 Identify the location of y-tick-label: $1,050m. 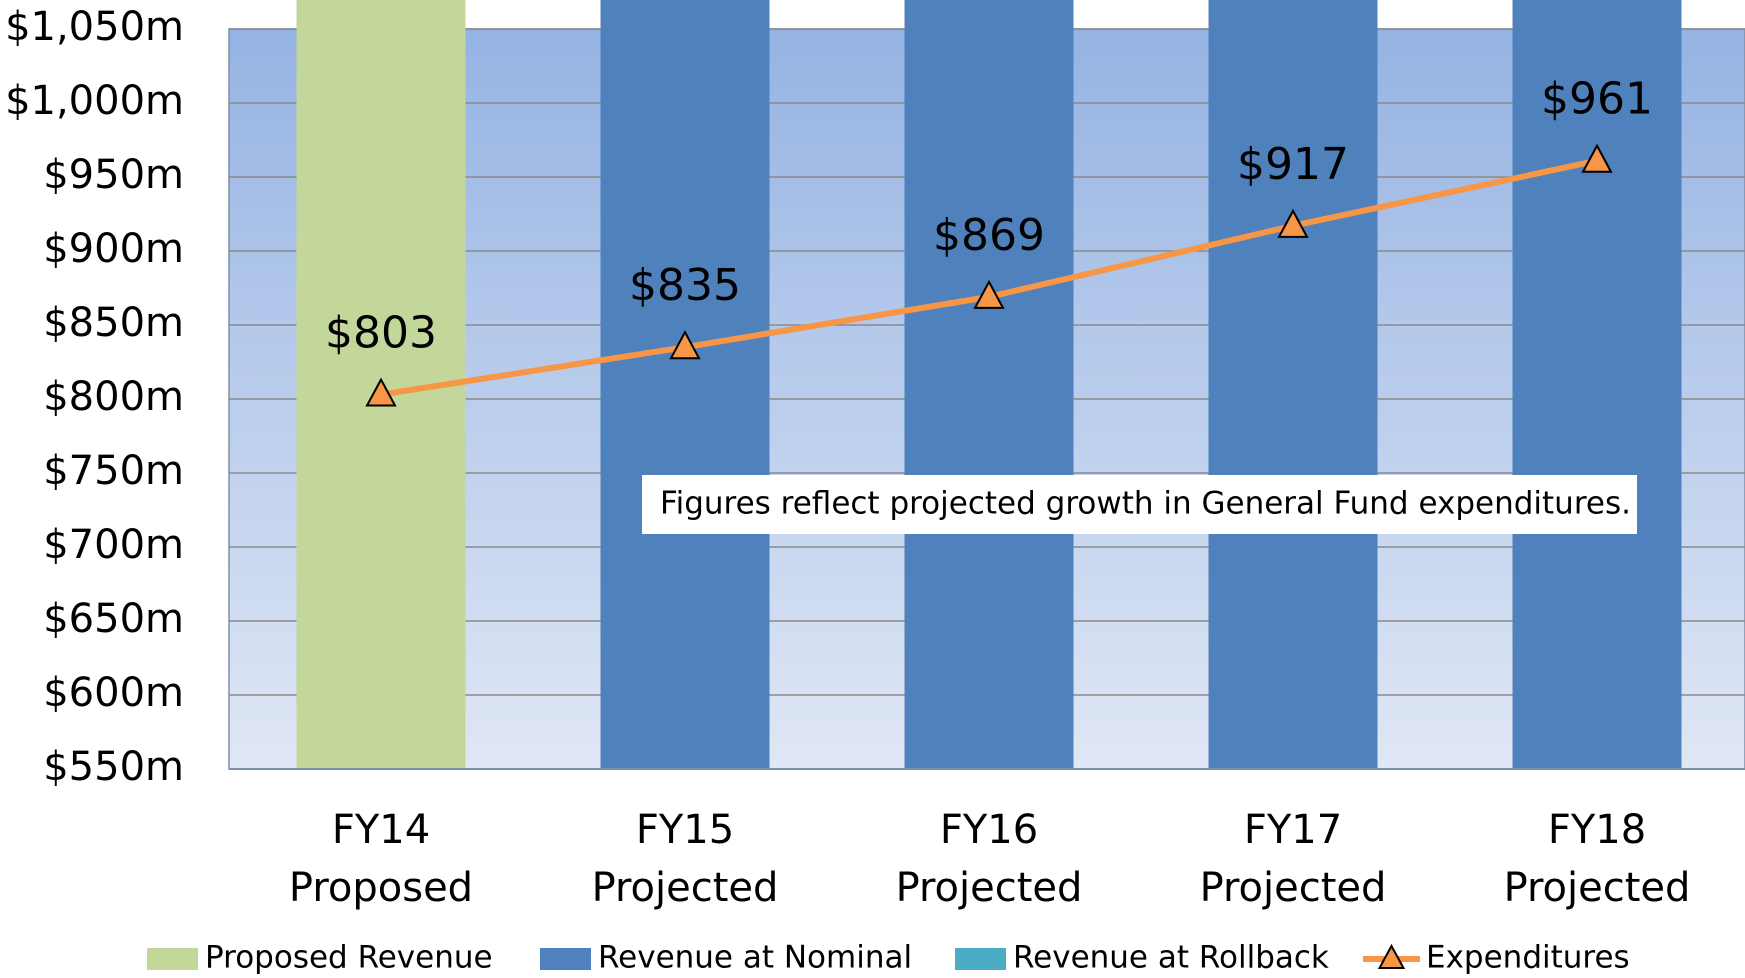
(94, 27).